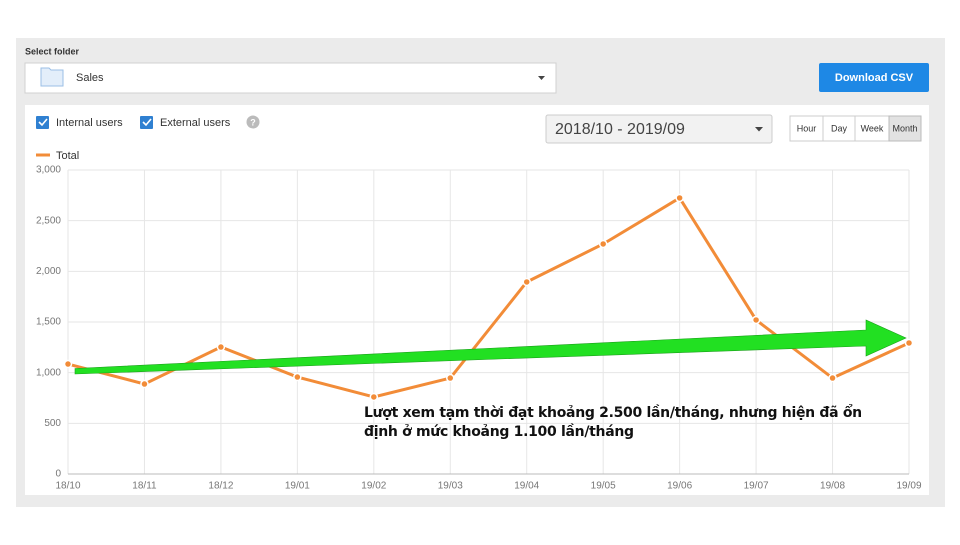 The image size is (960, 545). I want to click on legend-label: Total, so click(67, 156).